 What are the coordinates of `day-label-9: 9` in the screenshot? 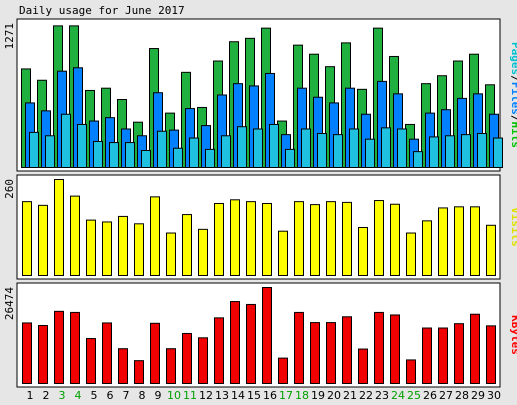 It's located at (158, 395).